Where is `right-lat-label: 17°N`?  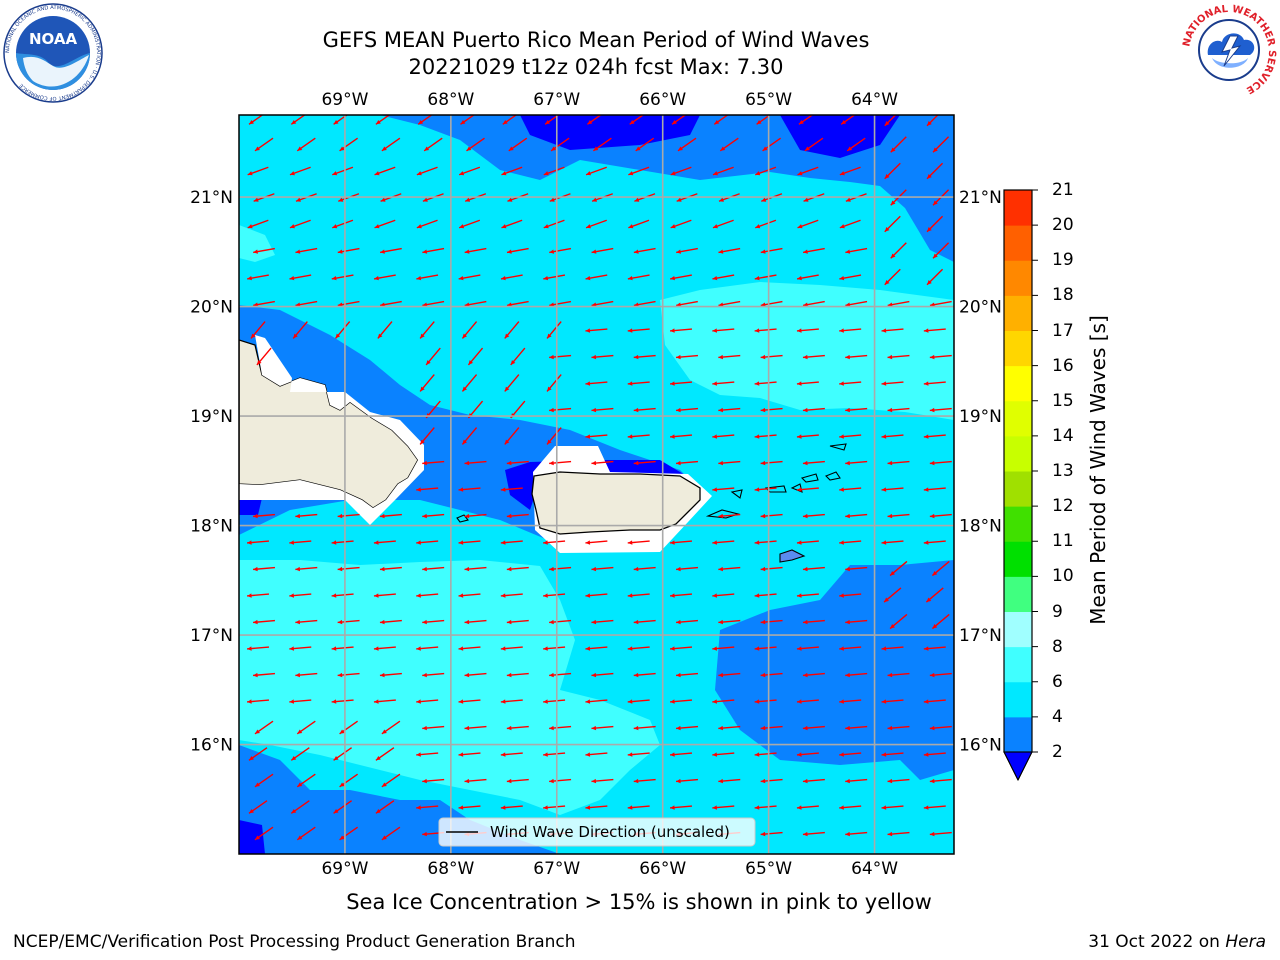
right-lat-label: 17°N is located at coordinates (980, 636).